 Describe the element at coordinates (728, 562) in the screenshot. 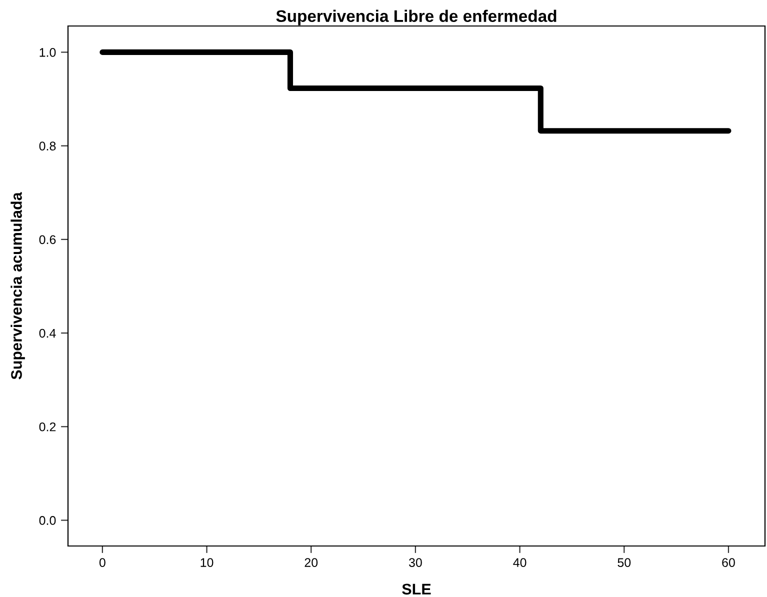

I see `x-tick-label: 60` at that location.